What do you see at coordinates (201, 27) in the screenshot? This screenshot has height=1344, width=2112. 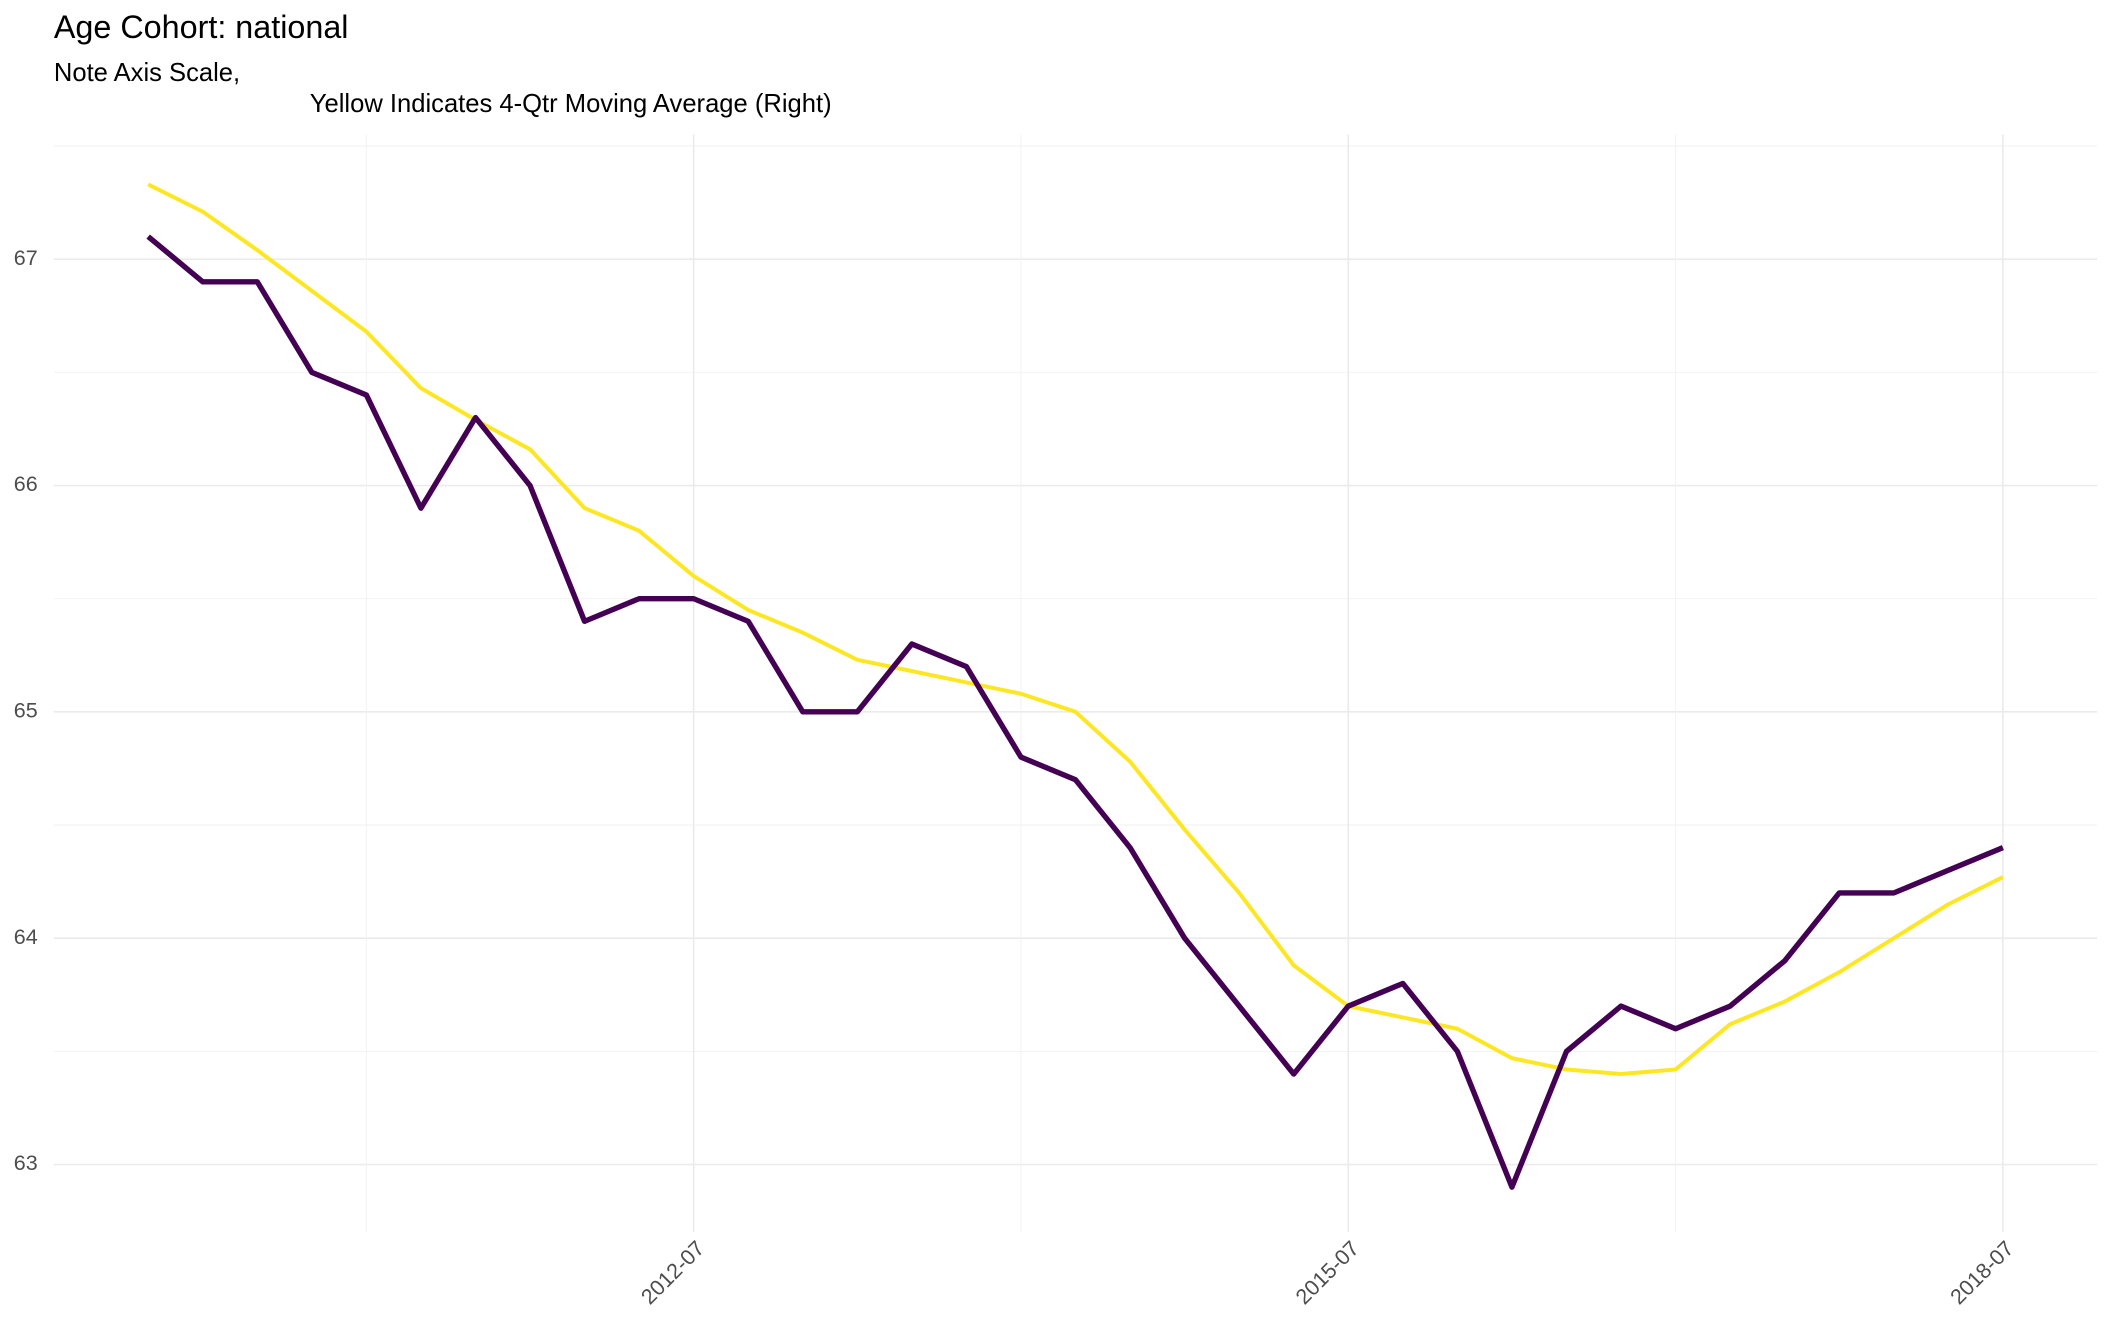 I see `chart-title: Age Cohort: national` at bounding box center [201, 27].